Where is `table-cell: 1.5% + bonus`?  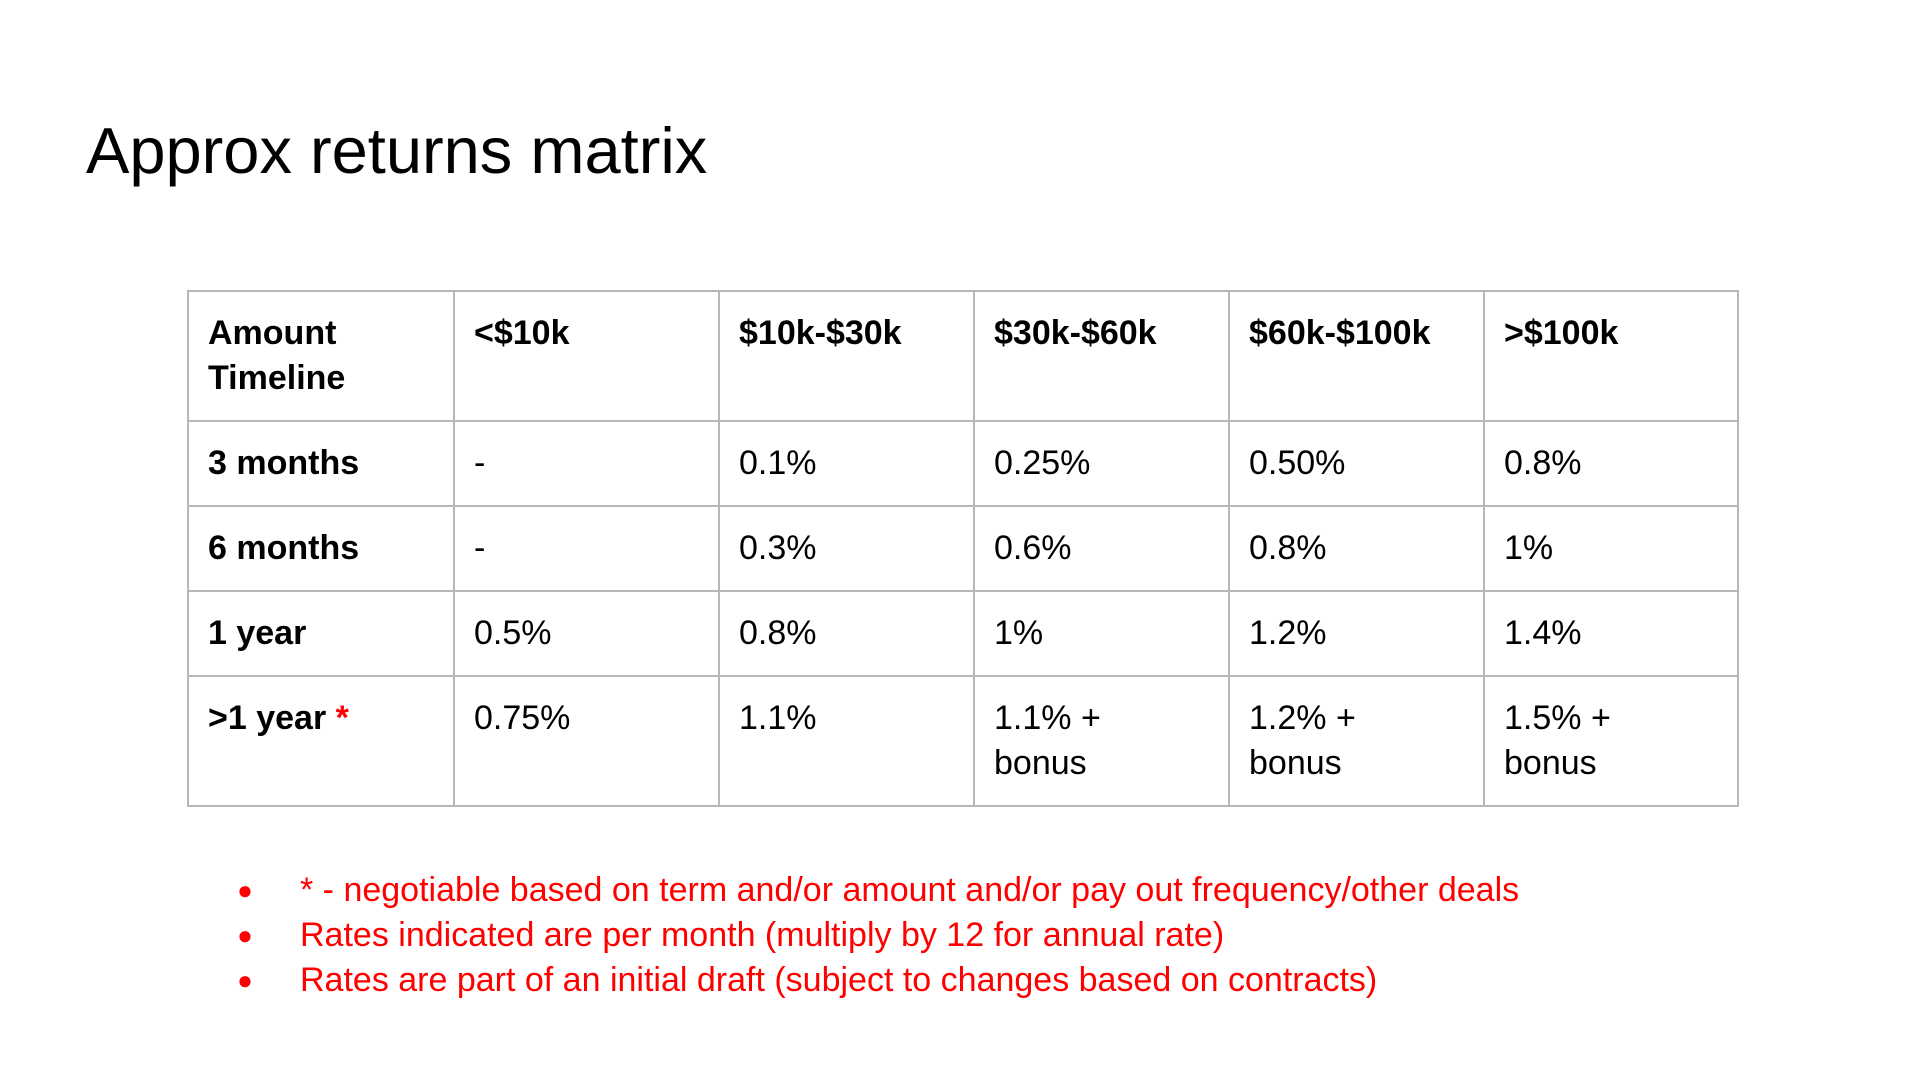
table-cell: 1.5% + bonus is located at coordinates (1611, 741).